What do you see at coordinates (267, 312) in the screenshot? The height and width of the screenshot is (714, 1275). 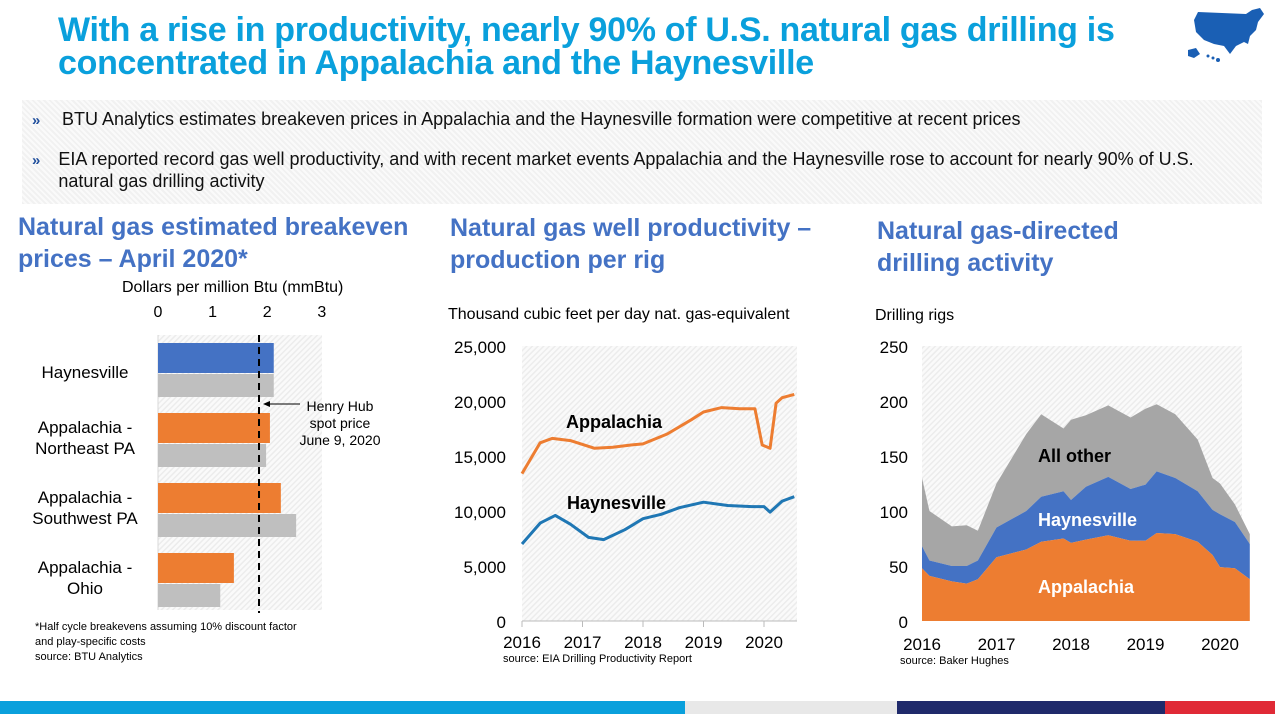 I see `x-tick-label: 2` at bounding box center [267, 312].